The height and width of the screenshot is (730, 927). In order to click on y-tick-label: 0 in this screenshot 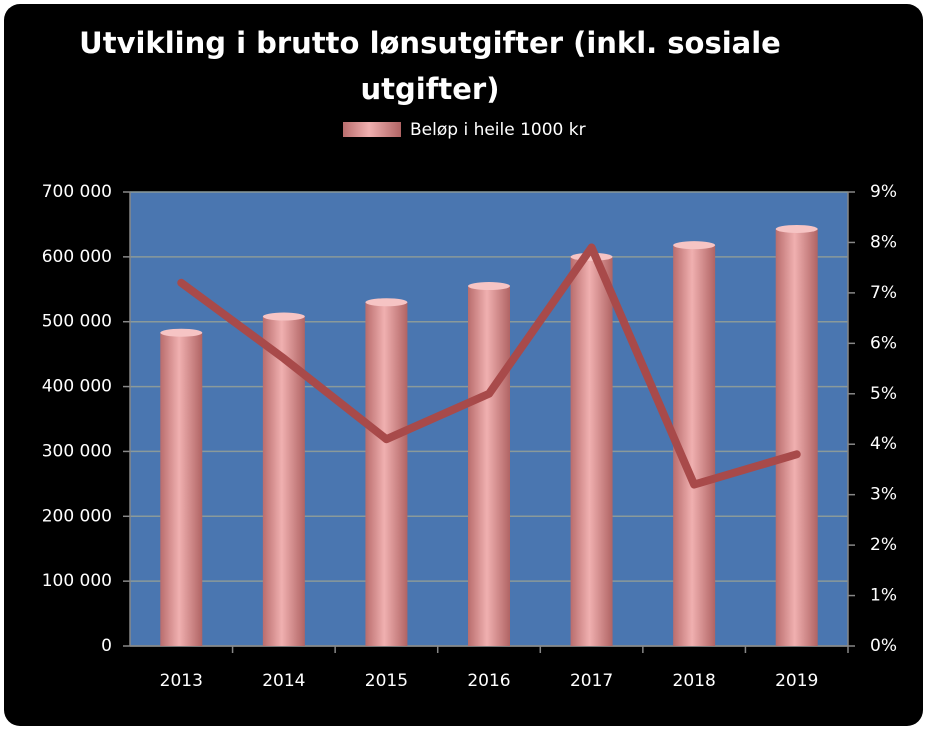, I will do `click(106, 646)`.